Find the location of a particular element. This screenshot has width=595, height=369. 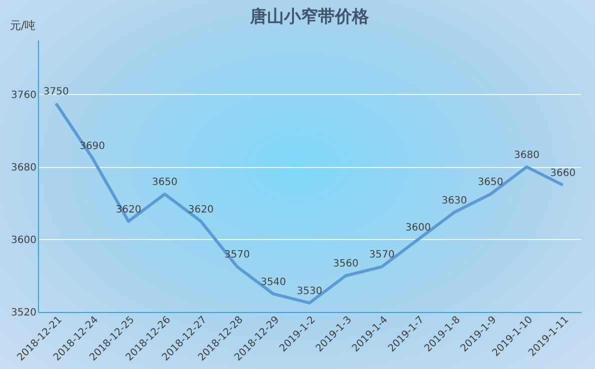

data-label: 3560 is located at coordinates (345, 264).